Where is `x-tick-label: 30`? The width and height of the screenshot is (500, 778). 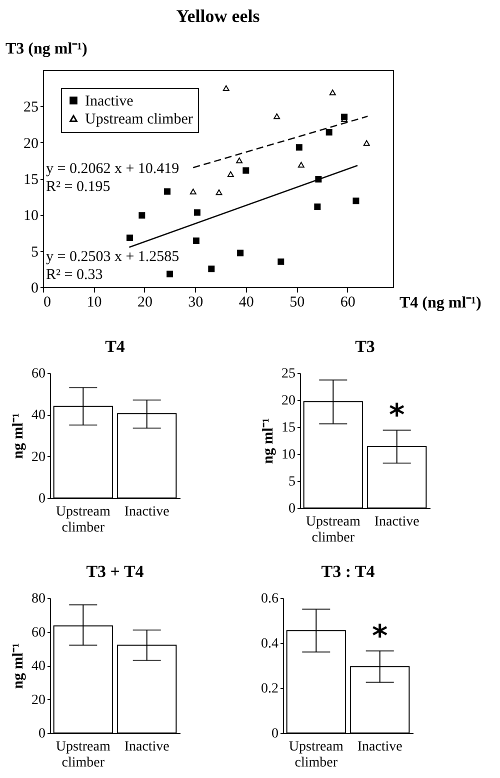 x-tick-label: 30 is located at coordinates (196, 302).